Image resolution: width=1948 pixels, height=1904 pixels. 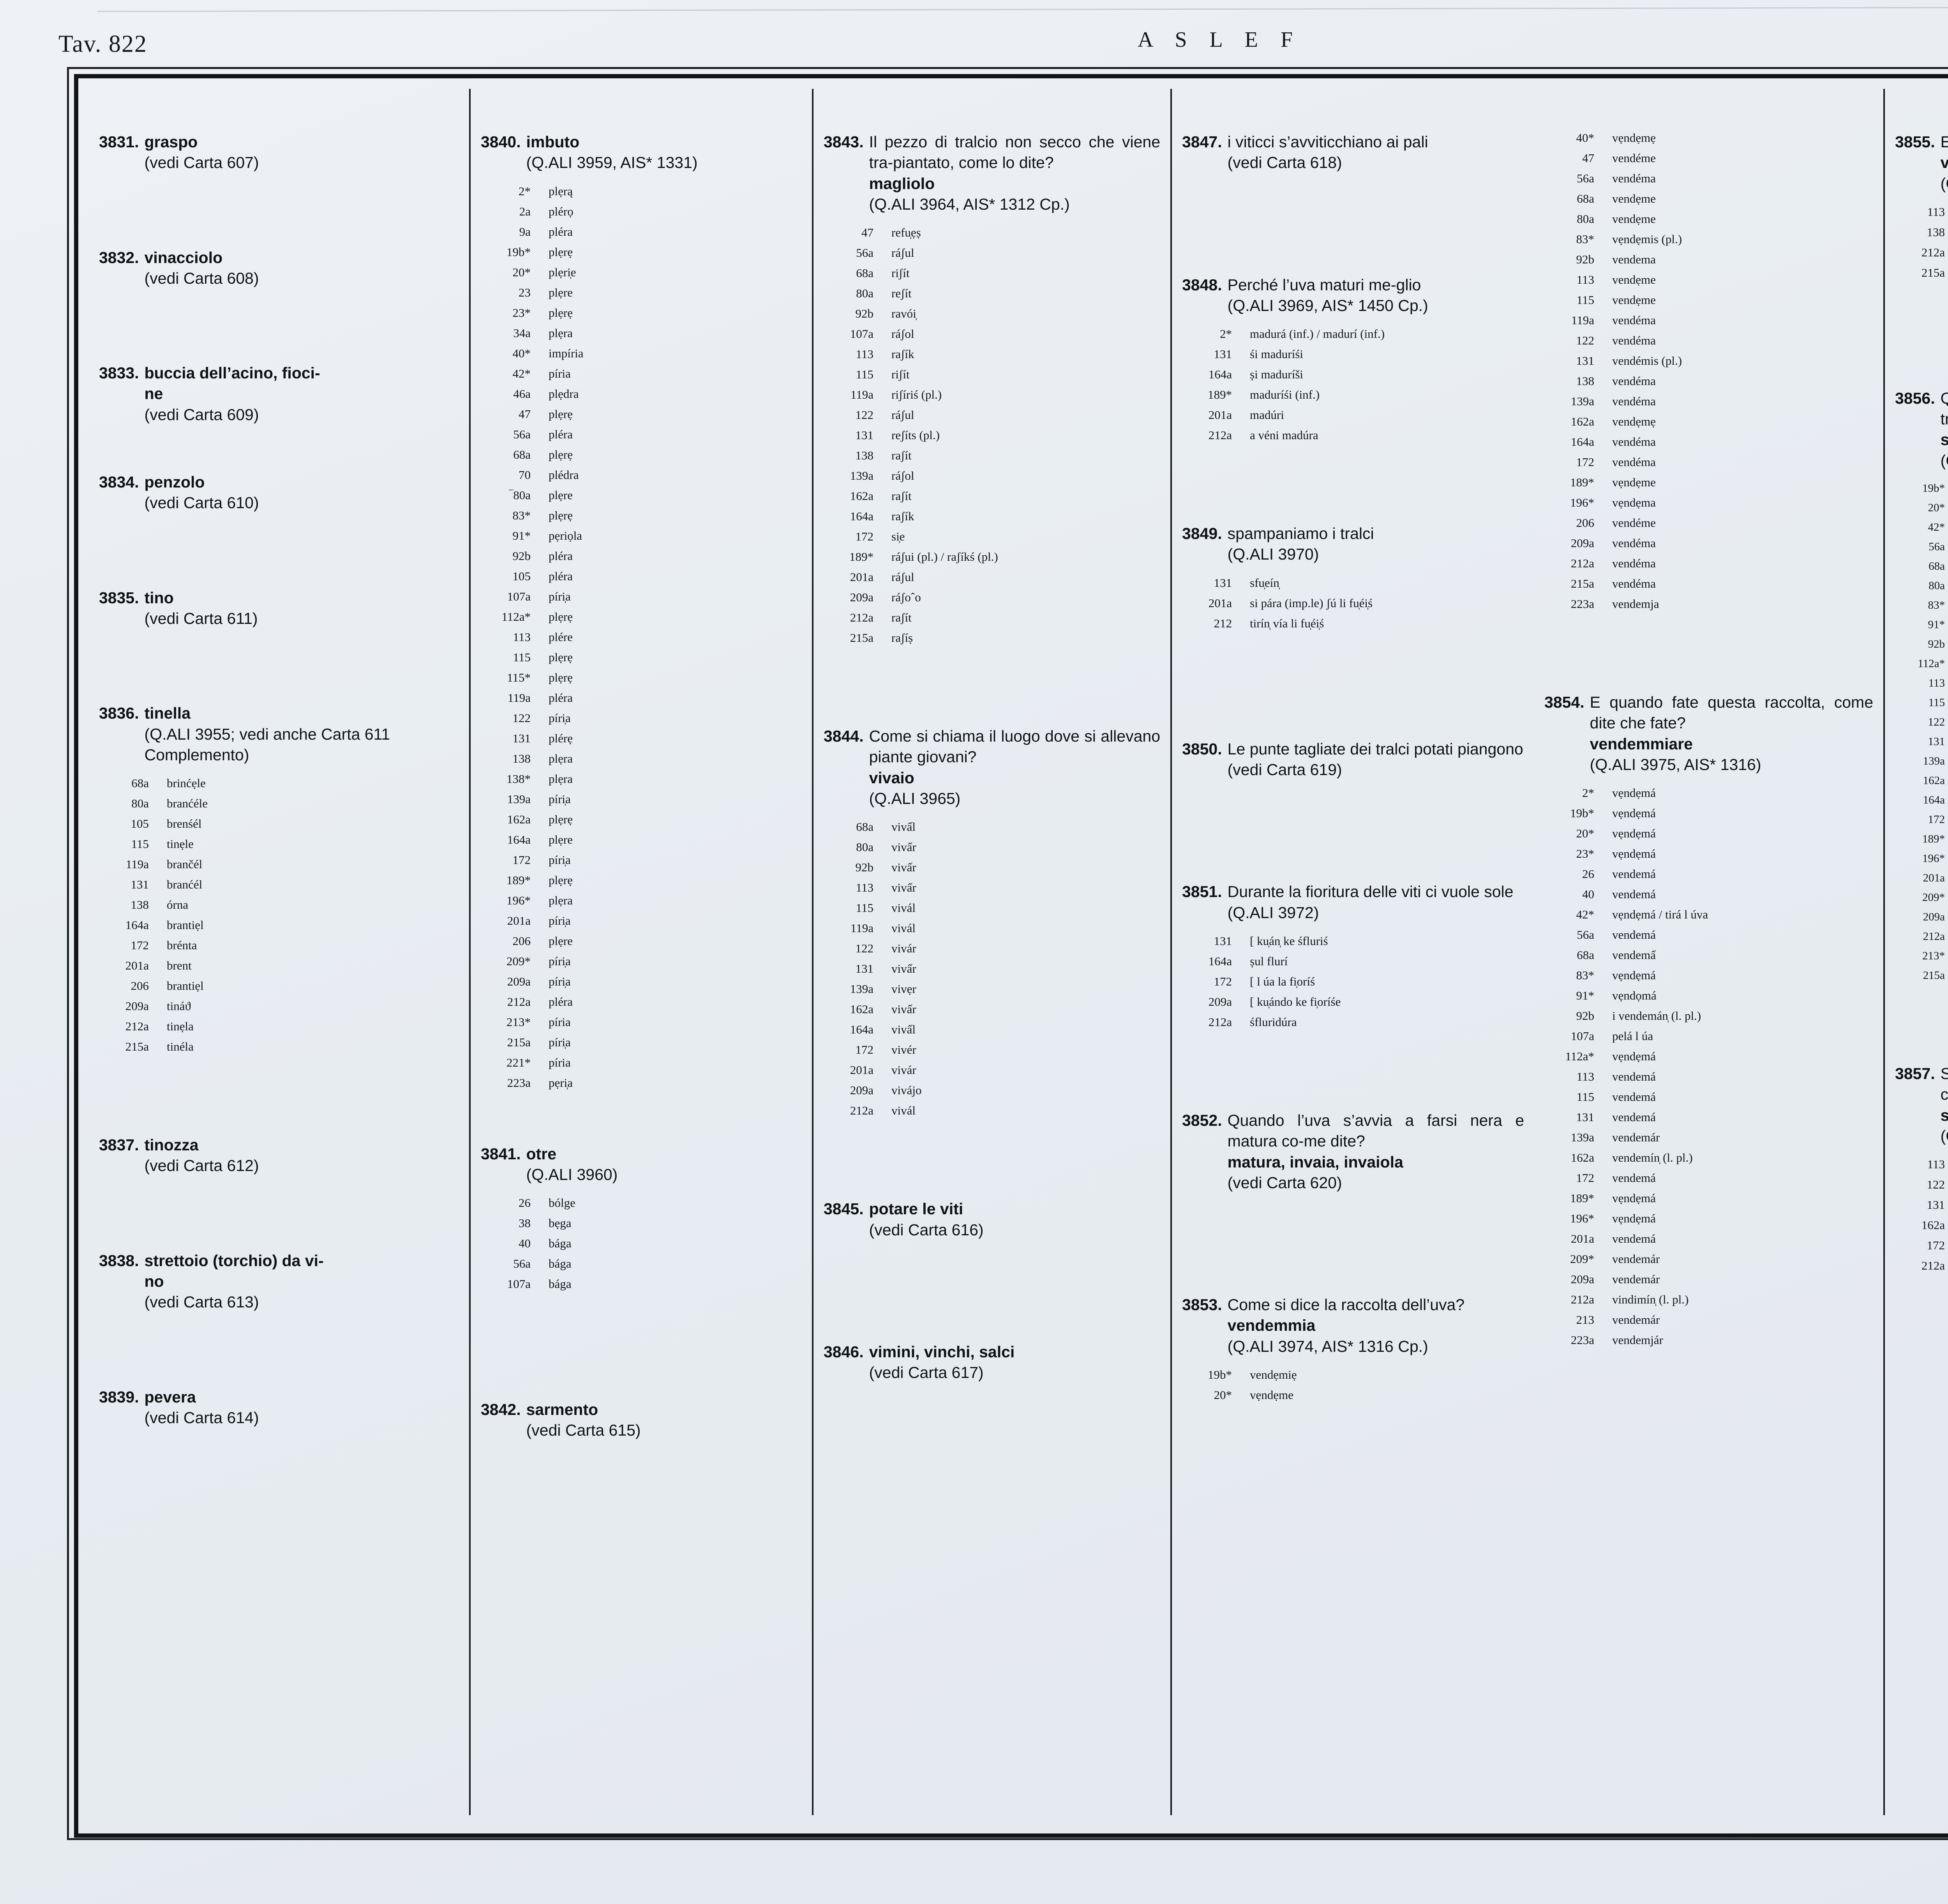 I want to click on entry-number: 3844., so click(x=844, y=736).